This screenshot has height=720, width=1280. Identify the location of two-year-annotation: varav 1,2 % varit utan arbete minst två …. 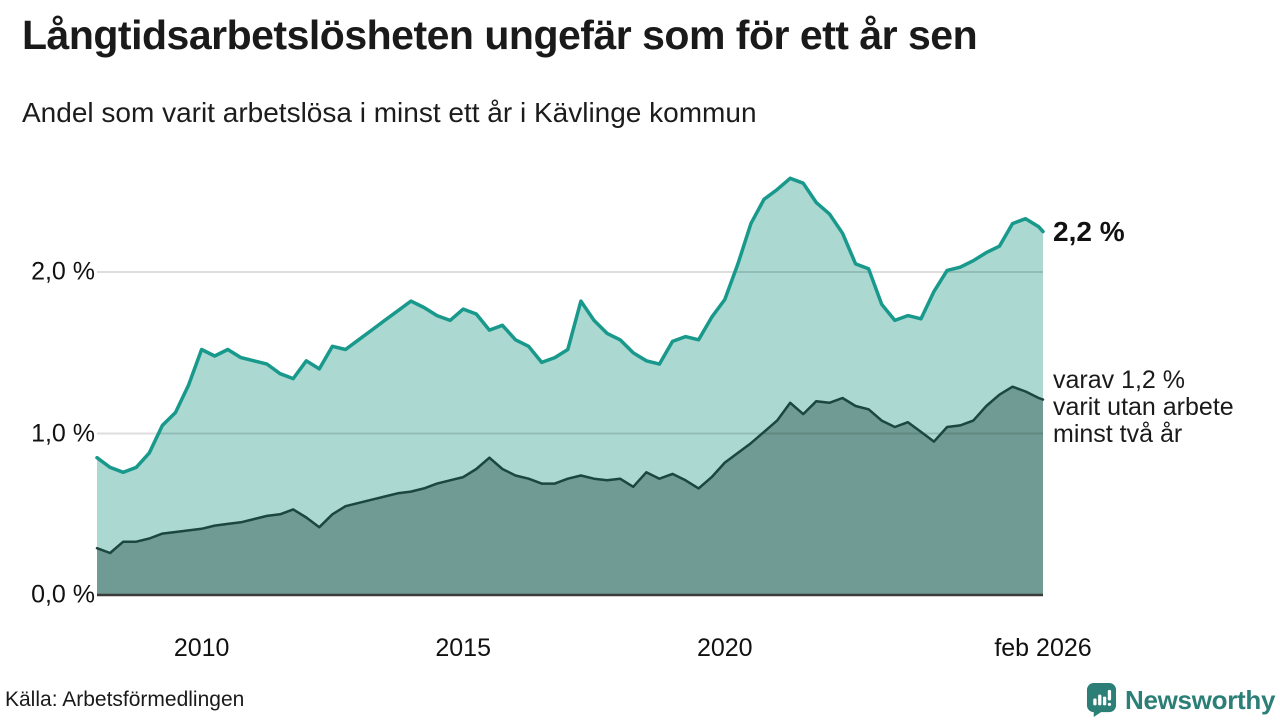
(1143, 407).